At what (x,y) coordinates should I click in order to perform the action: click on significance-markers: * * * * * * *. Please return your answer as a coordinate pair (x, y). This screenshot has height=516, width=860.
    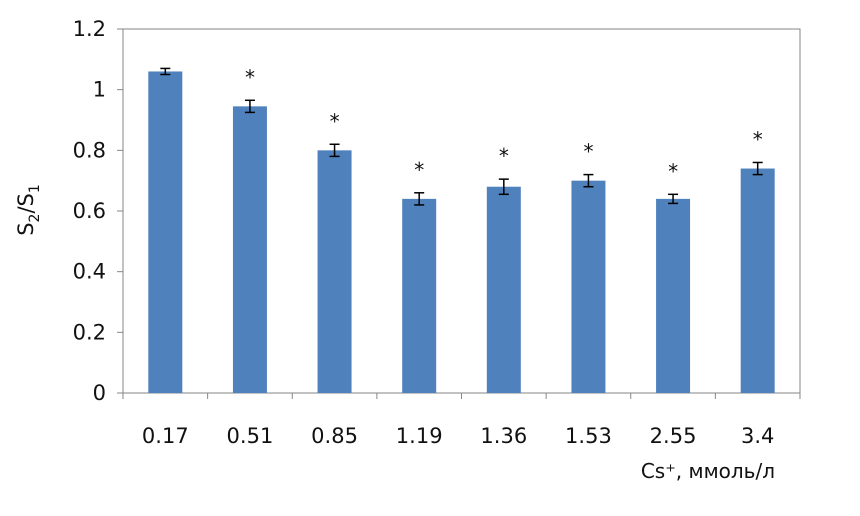
    Looking at the image, I should click on (504, 124).